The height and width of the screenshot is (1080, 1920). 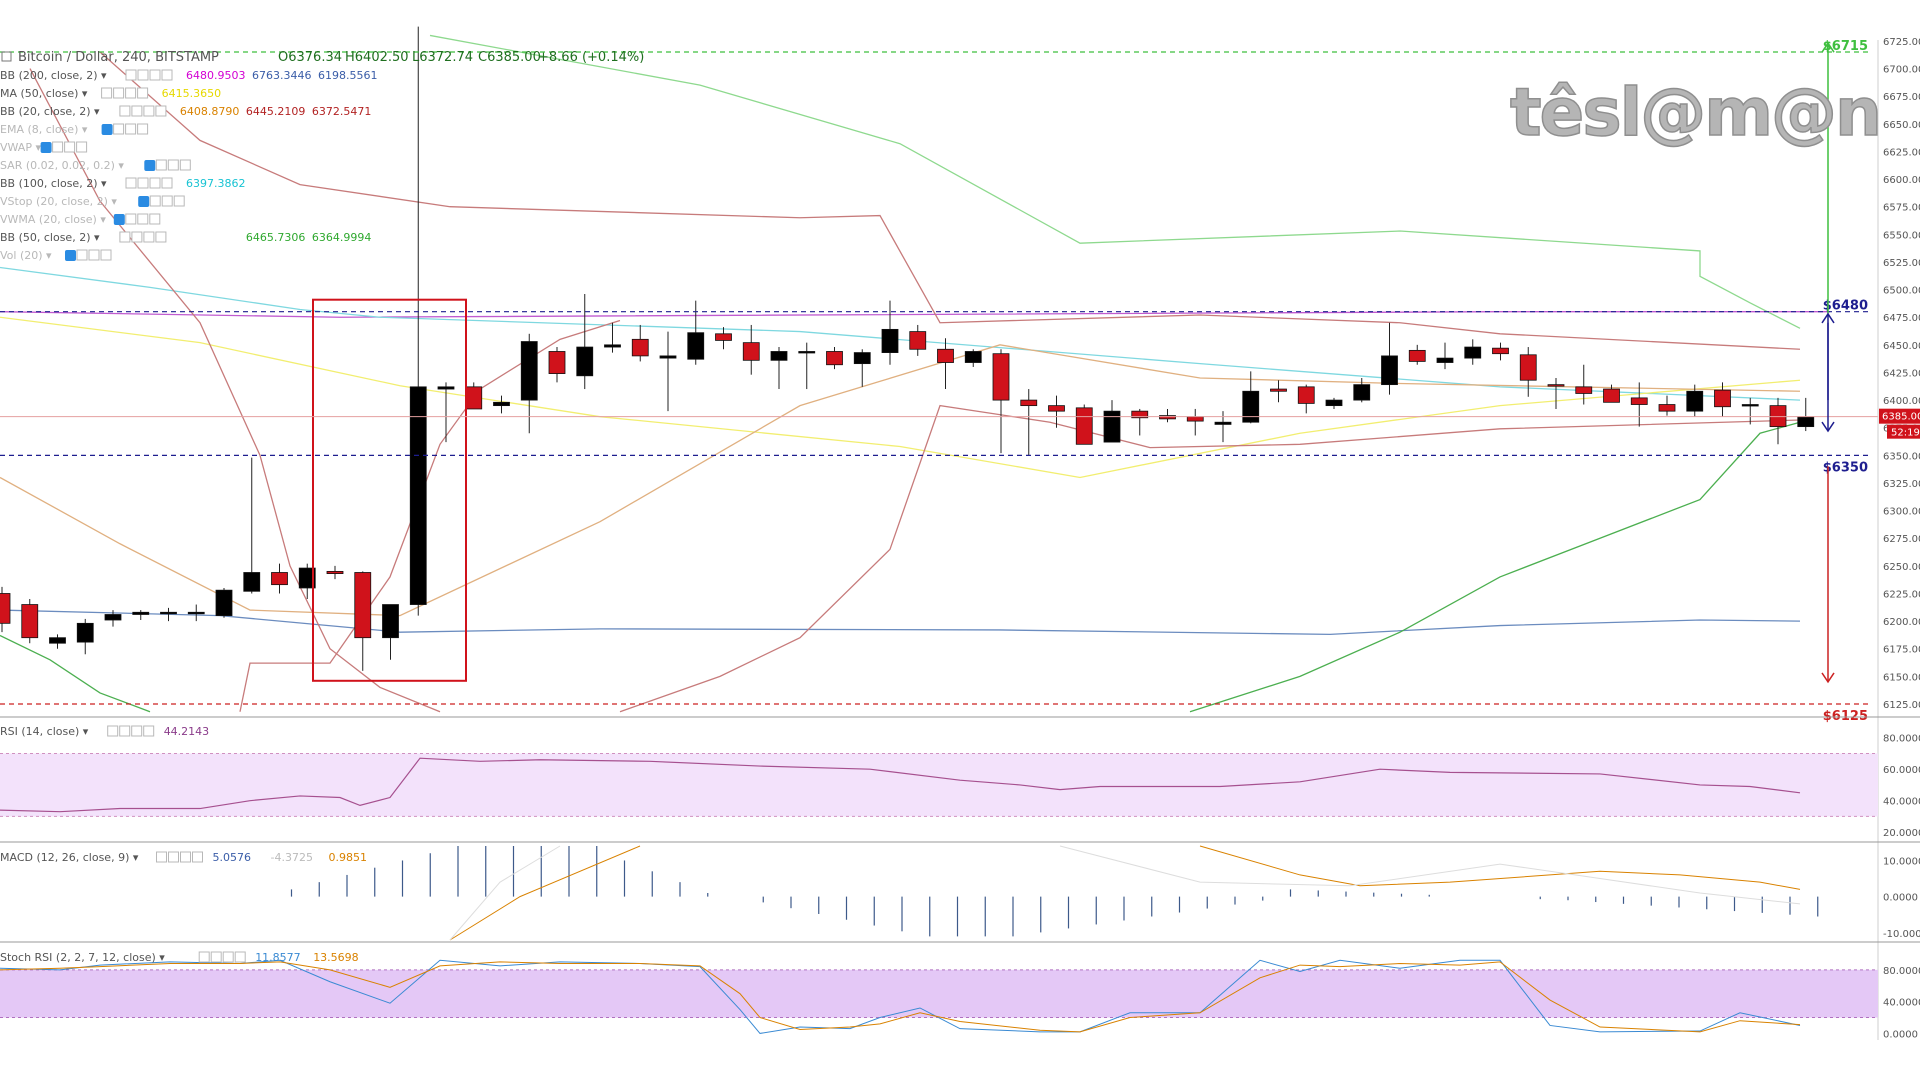 What do you see at coordinates (58, 201) in the screenshot?
I see `legend-label: VStop (20, close, 2) ▾` at bounding box center [58, 201].